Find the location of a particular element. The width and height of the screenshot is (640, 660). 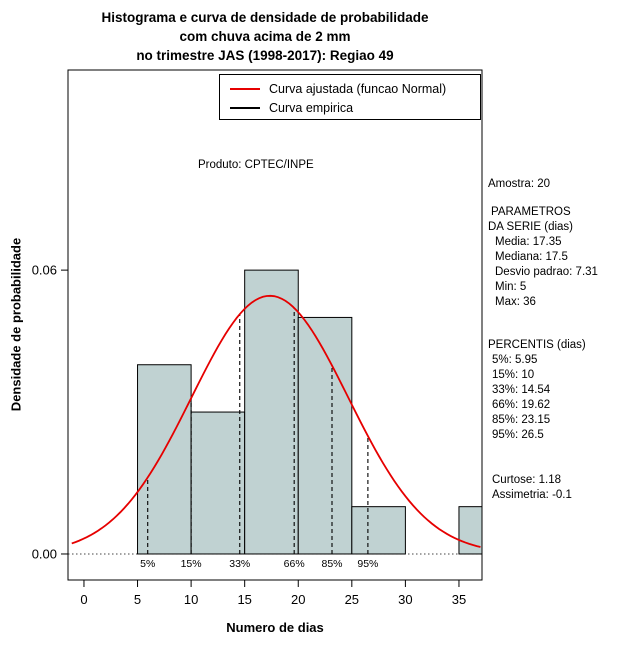

stats-p95: 95%: 26.5 is located at coordinates (518, 435).